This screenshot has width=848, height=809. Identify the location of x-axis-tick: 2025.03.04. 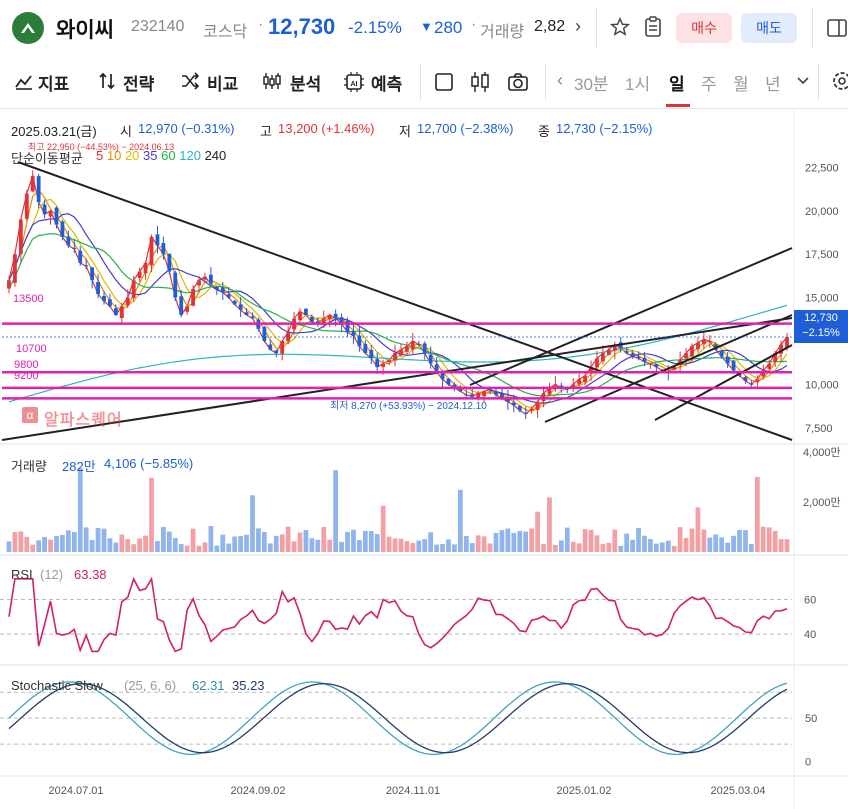
(737, 791).